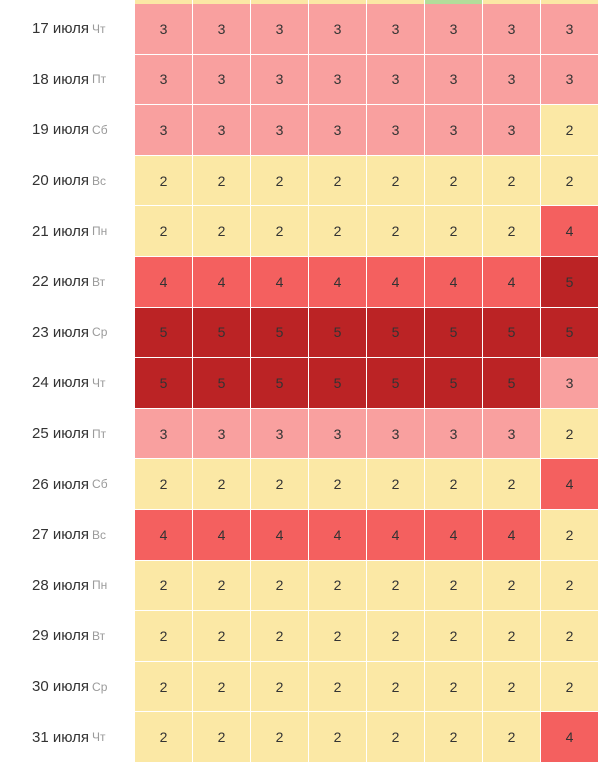 The height and width of the screenshot is (768, 606). Describe the element at coordinates (100, 686) in the screenshot. I see `weekday-text: Ср` at that location.